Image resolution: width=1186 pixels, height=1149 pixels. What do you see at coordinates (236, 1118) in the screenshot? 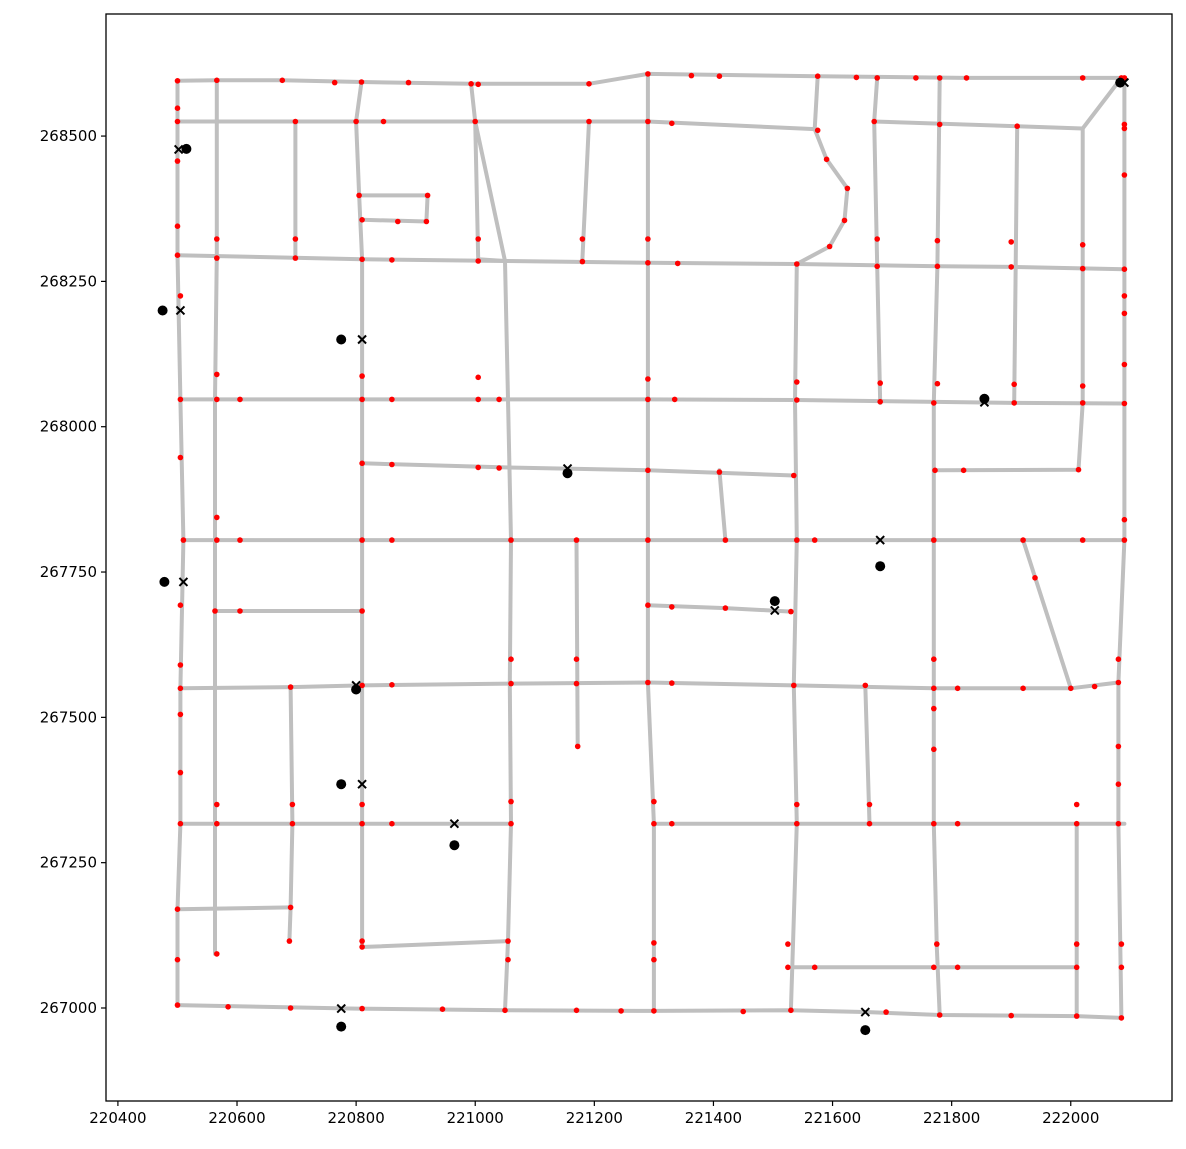
I see `x-tick-label: 220600` at bounding box center [236, 1118].